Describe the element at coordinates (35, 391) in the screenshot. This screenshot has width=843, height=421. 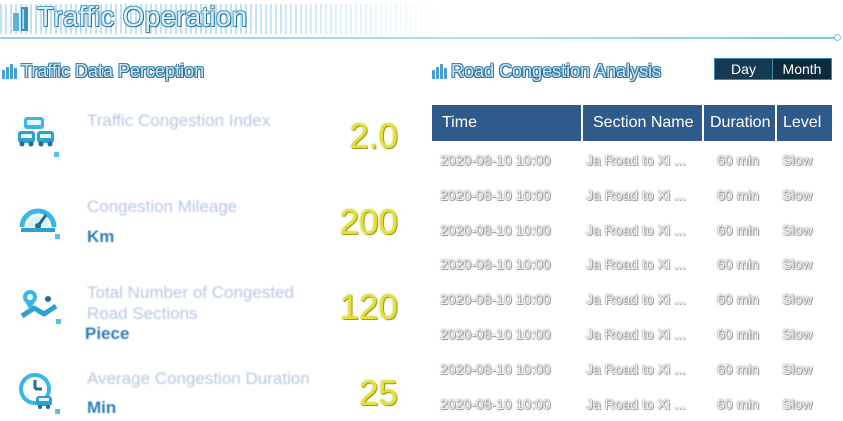
I see `clock-car-icon` at that location.